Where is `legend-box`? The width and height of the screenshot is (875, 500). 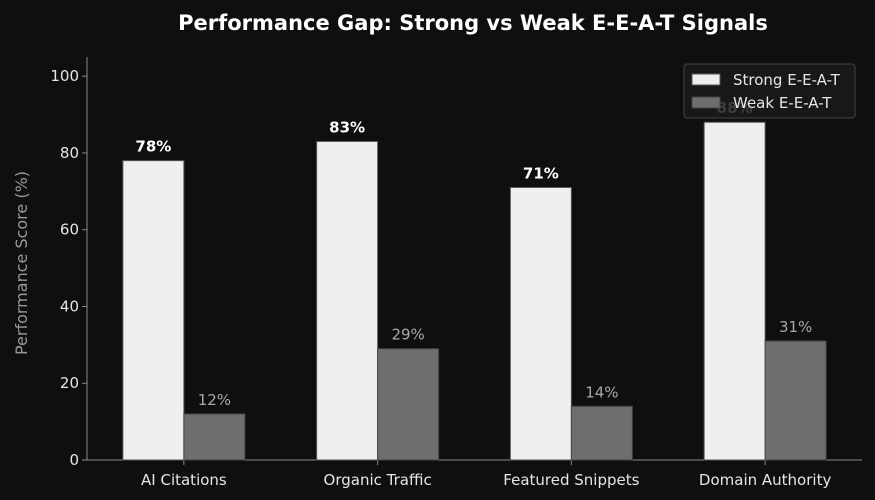 legend-box is located at coordinates (769, 91).